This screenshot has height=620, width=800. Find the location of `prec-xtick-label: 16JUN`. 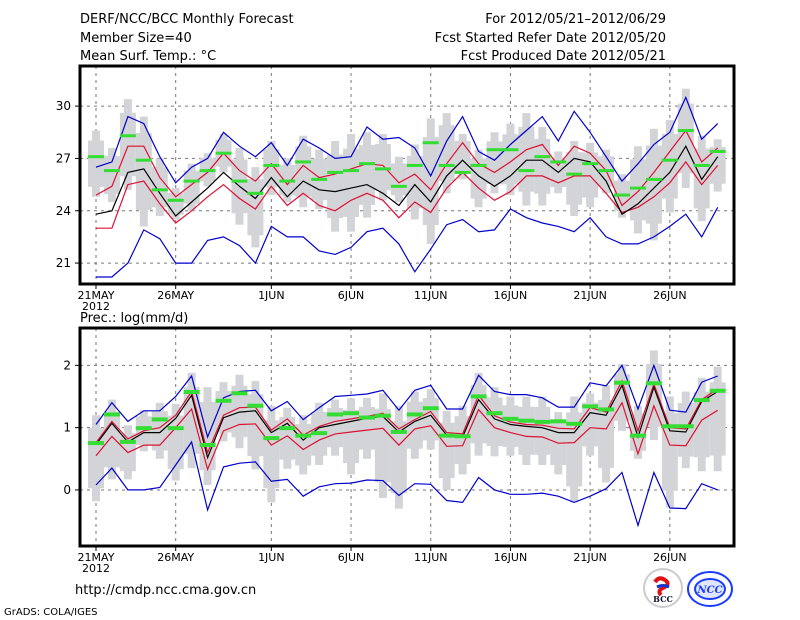

prec-xtick-label: 16JUN is located at coordinates (511, 557).